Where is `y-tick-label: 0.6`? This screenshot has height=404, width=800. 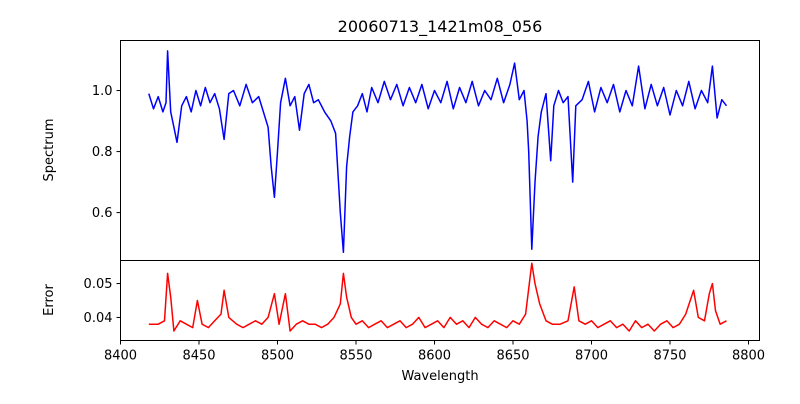
y-tick-label: 0.6 is located at coordinates (102, 213).